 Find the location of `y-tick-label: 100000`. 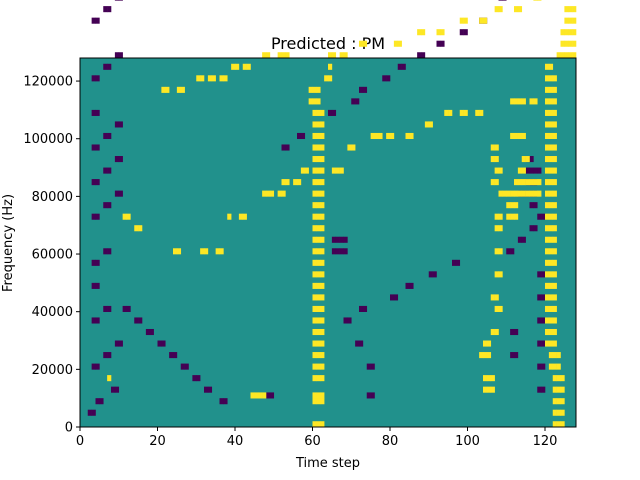

y-tick-label: 100000 is located at coordinates (48, 139).